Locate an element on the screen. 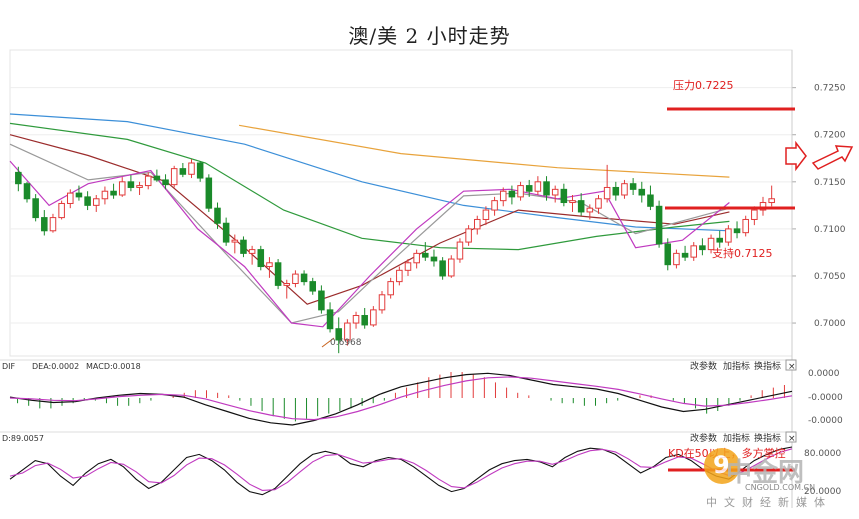 This screenshot has height=519, width=859. macd-y-tick-label: -0.0000 is located at coordinates (825, 421).